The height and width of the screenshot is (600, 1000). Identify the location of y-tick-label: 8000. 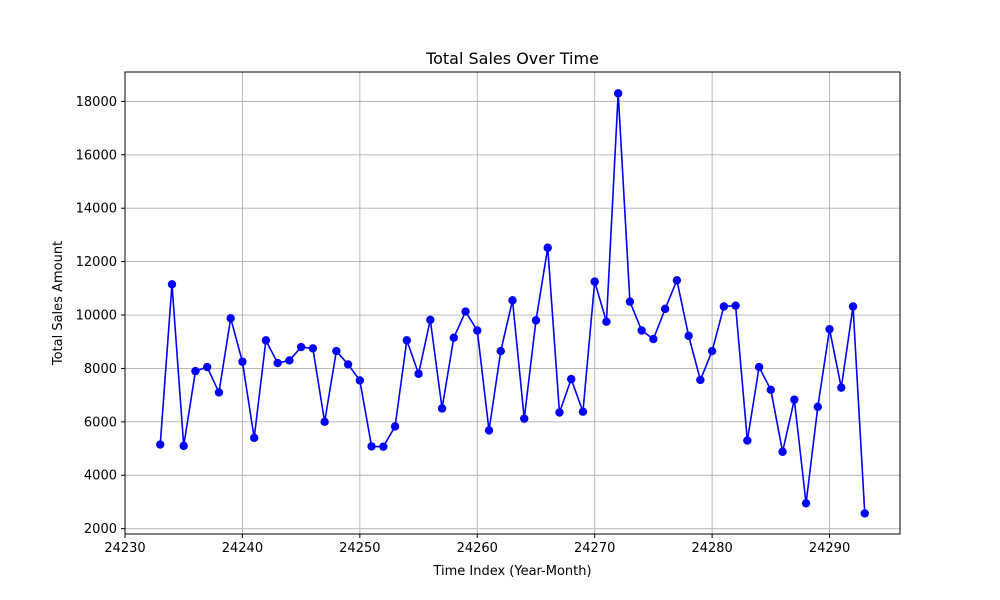
(100, 369).